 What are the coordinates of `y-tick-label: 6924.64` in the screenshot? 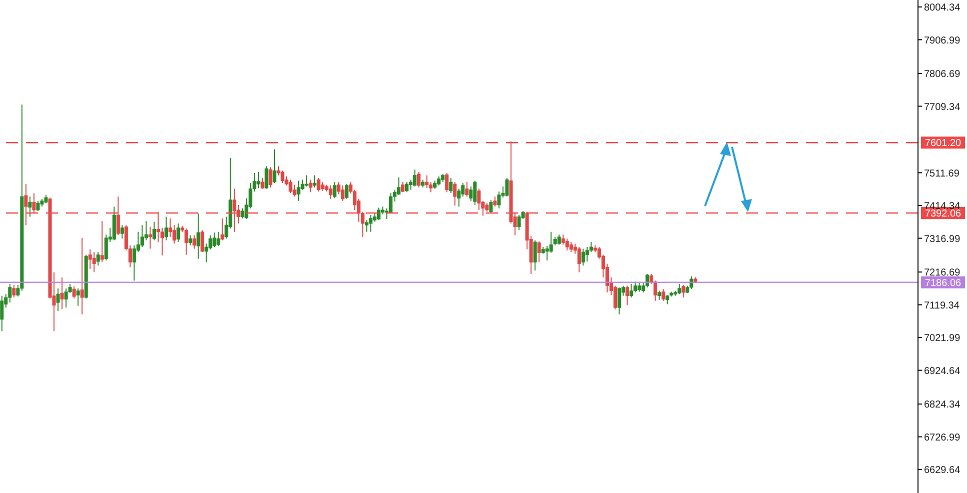 It's located at (942, 371).